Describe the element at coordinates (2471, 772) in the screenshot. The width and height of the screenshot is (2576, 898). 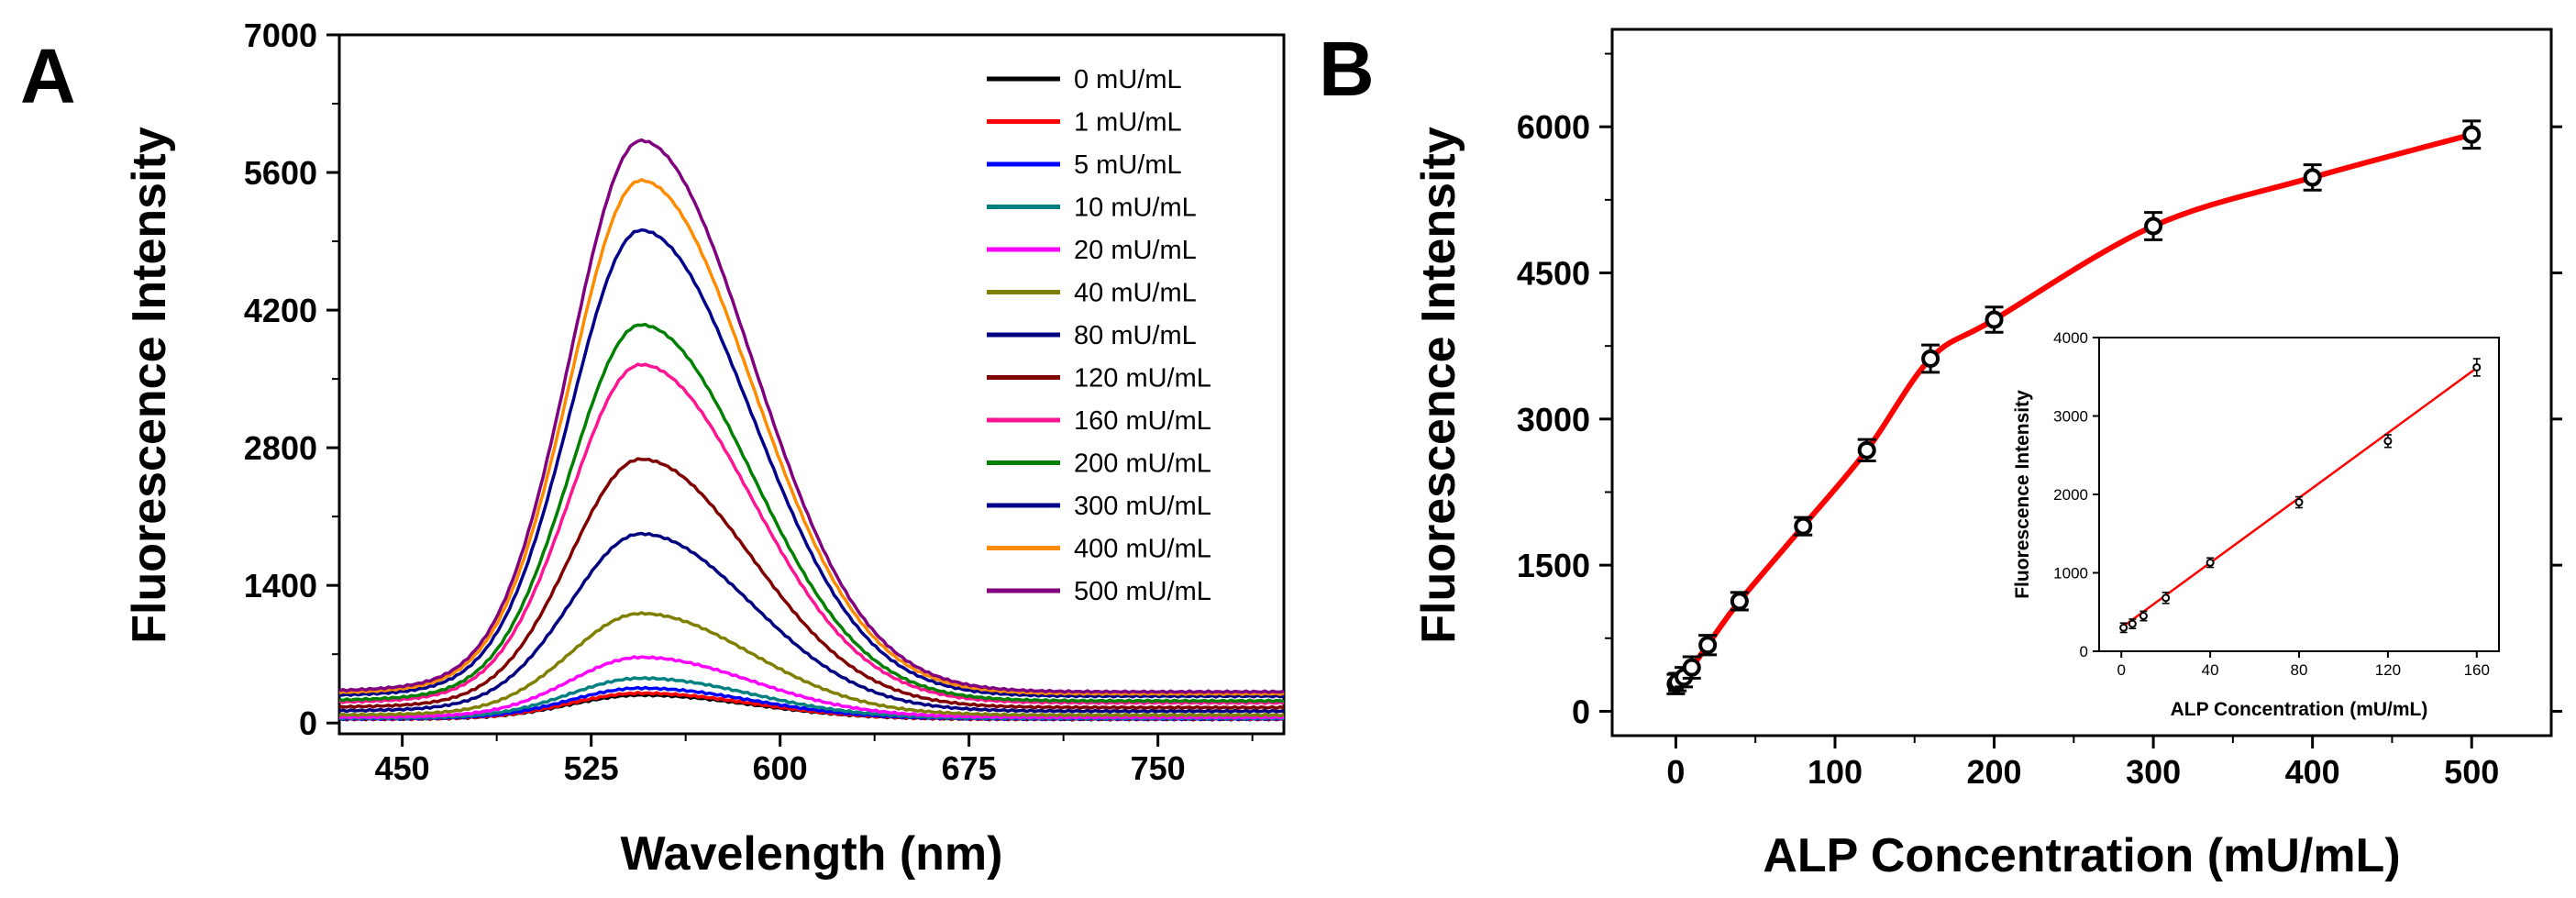
I see `panel-b-x-tick-label: 500` at that location.